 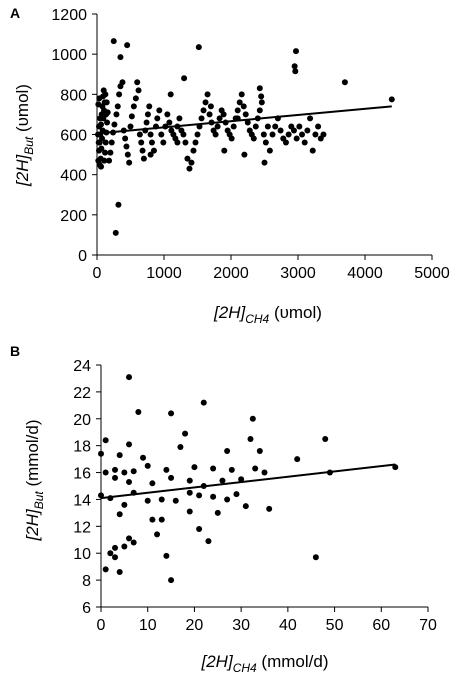 What do you see at coordinates (82, 554) in the screenshot?
I see `panel-b-y-tick-label: 10` at bounding box center [82, 554].